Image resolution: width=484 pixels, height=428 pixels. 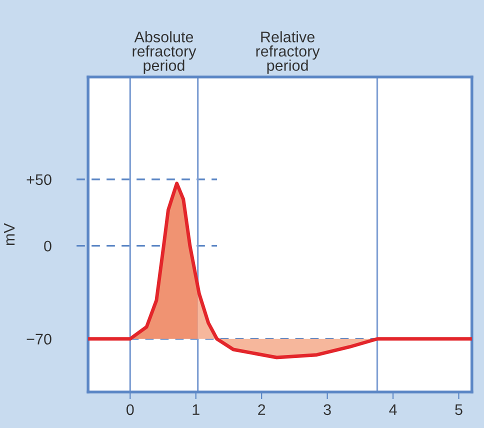 What do you see at coordinates (327, 410) in the screenshot?
I see `x-tick-label: 3` at bounding box center [327, 410].